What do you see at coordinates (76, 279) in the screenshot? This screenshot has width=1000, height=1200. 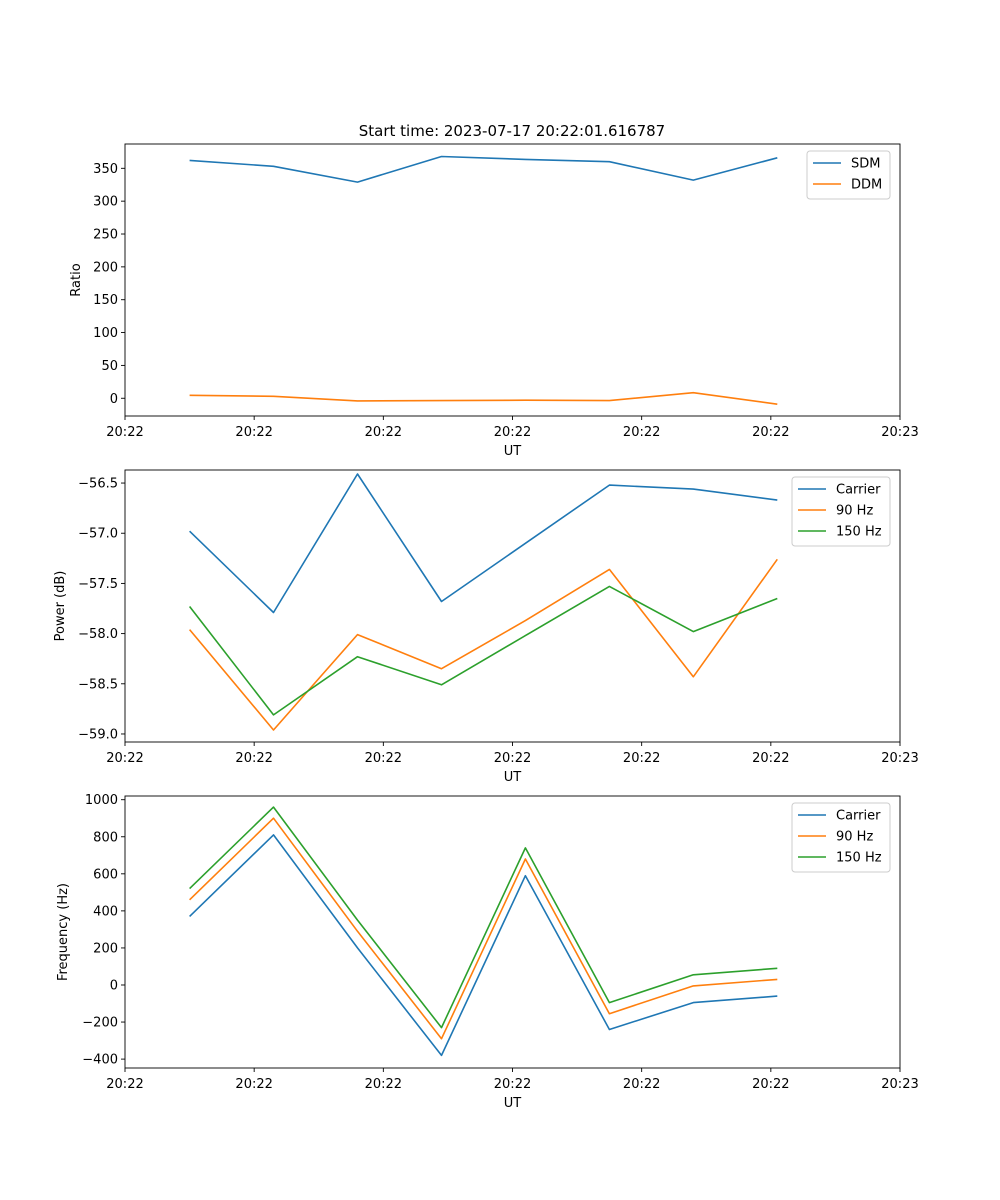 I see `y-axis-label: Ratio` at bounding box center [76, 279].